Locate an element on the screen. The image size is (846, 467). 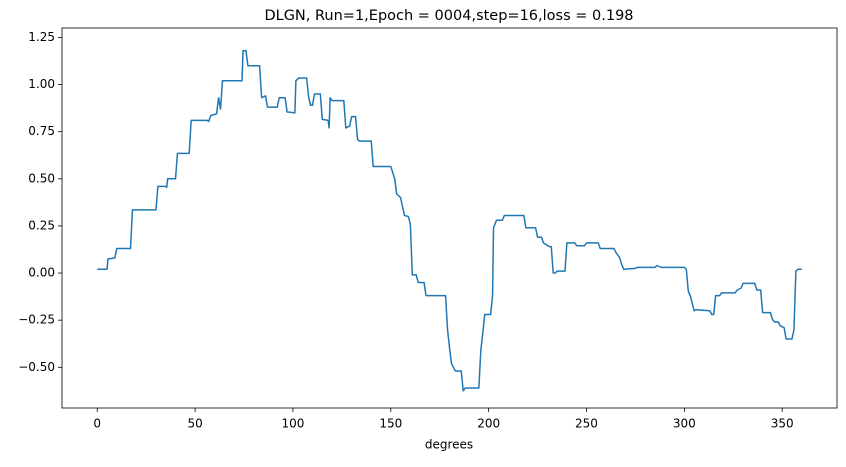
x-tick-label: 350 is located at coordinates (782, 424).